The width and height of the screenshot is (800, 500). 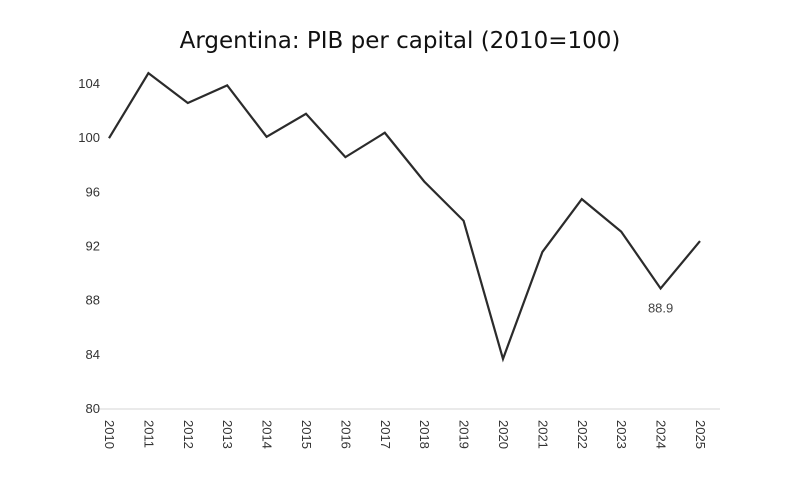 What do you see at coordinates (93, 354) in the screenshot?
I see `y-tick-label: 84` at bounding box center [93, 354].